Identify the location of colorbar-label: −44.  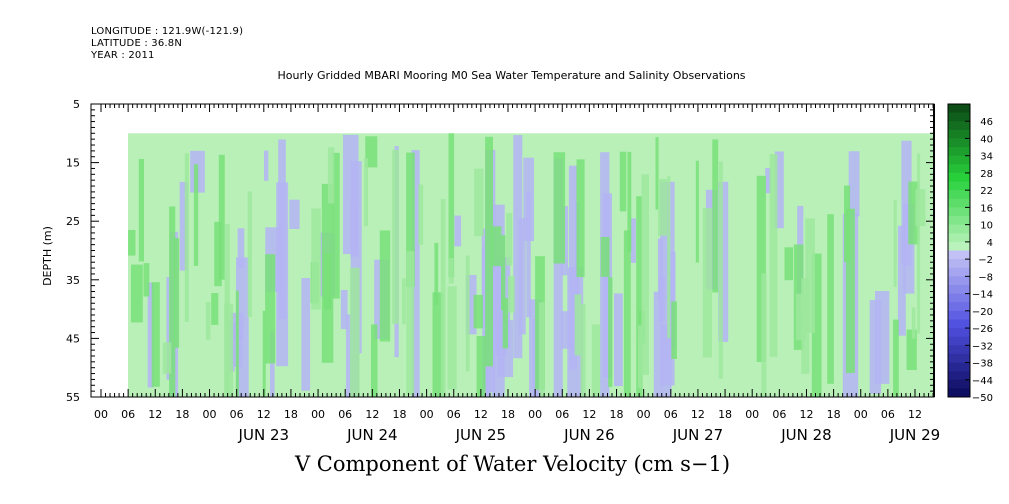
(982, 381).